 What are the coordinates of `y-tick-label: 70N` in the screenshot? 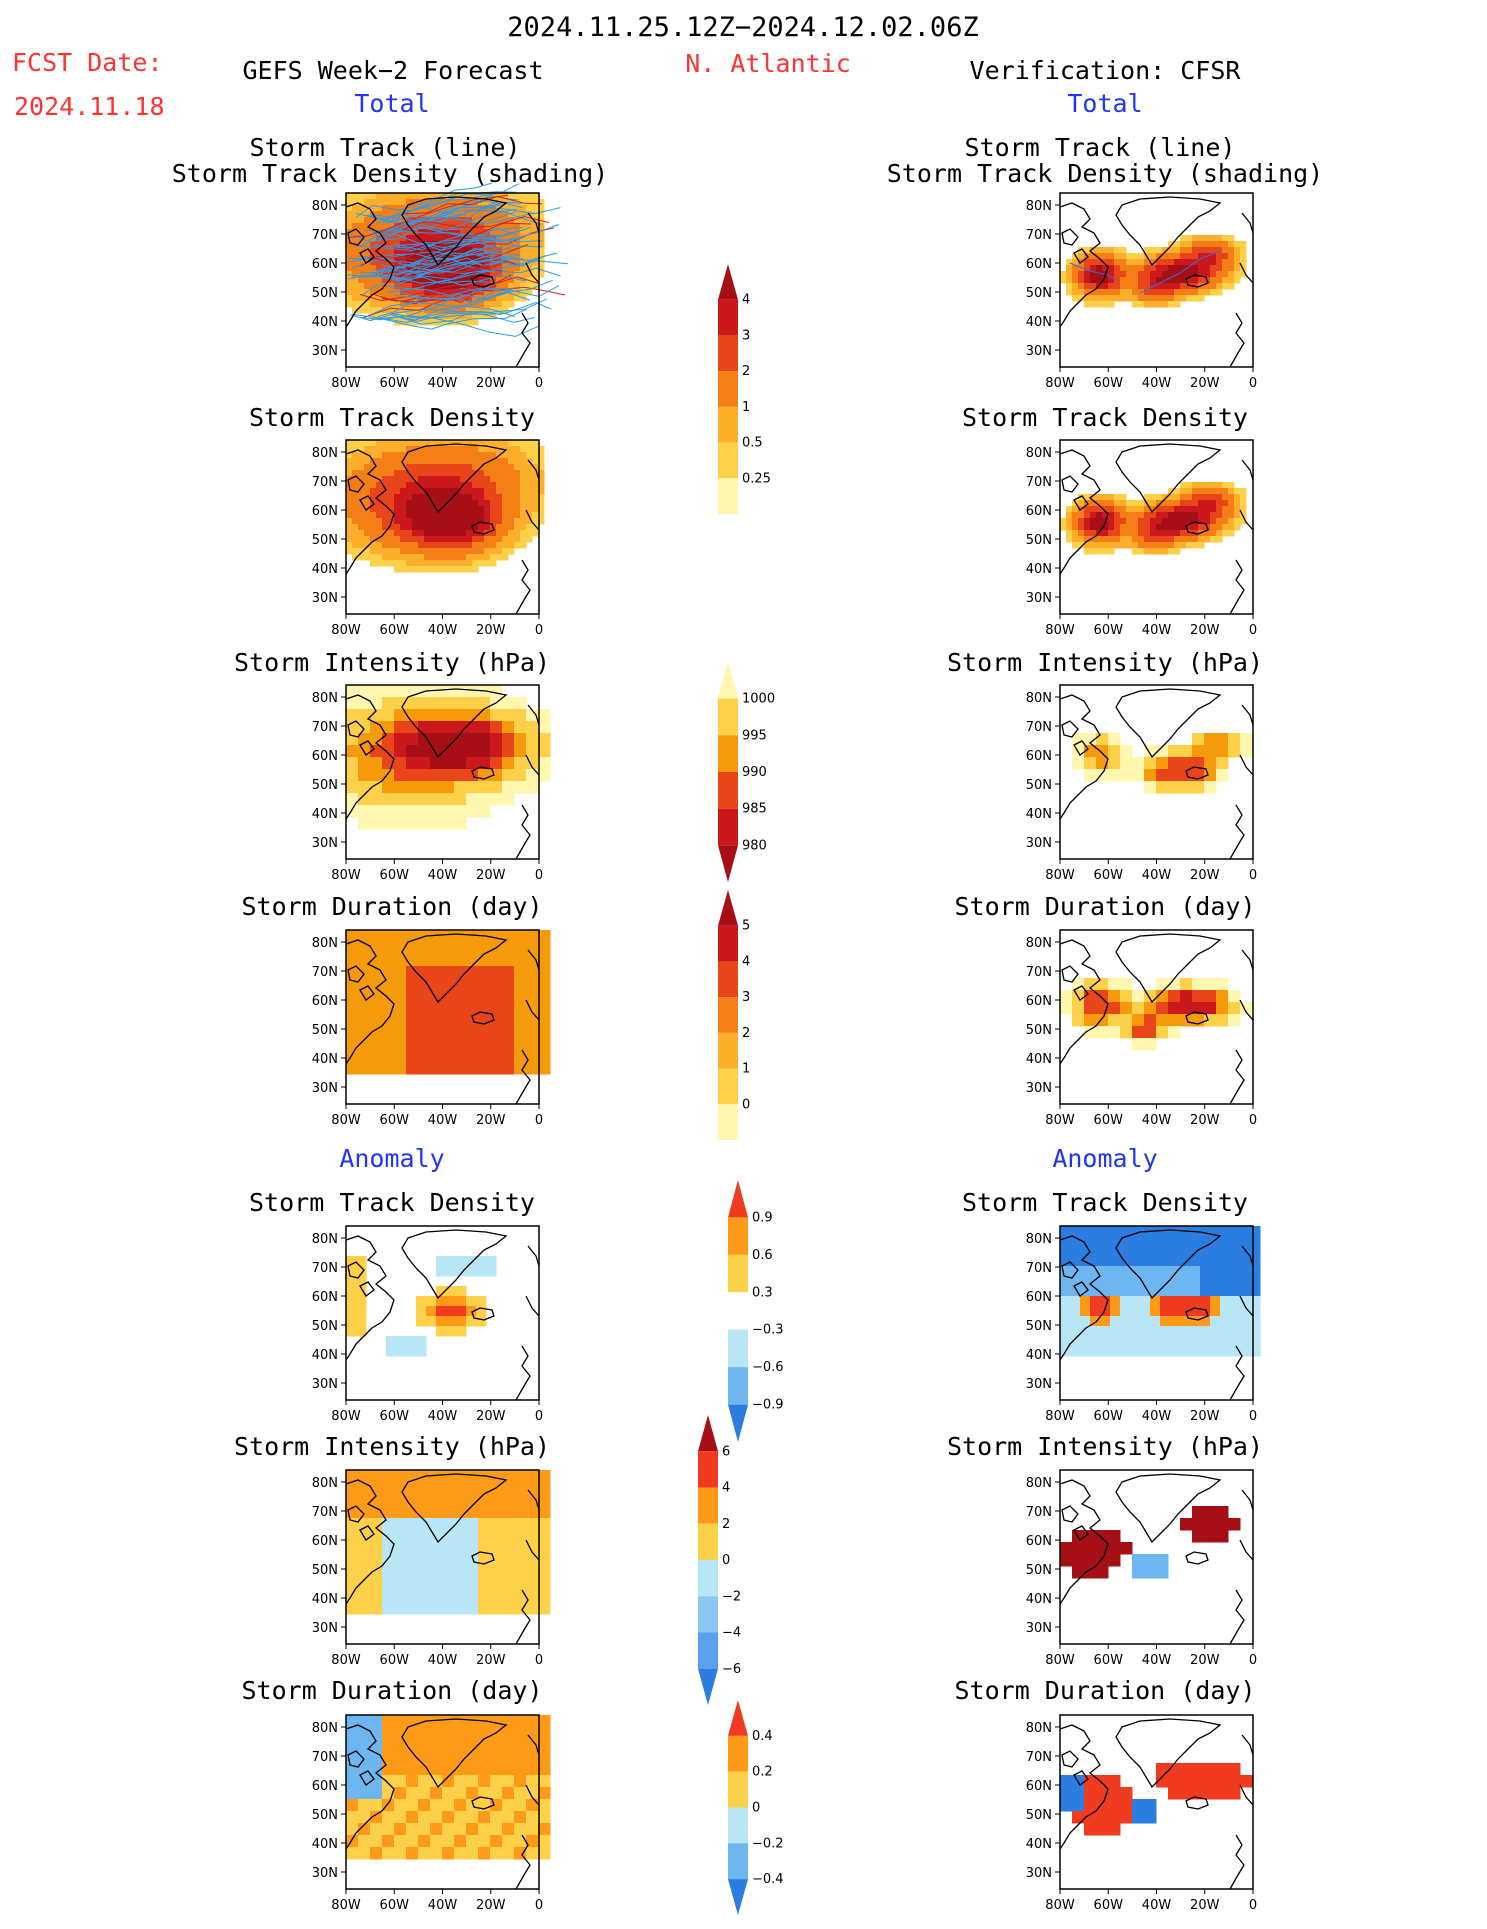 It's located at (325, 1512).